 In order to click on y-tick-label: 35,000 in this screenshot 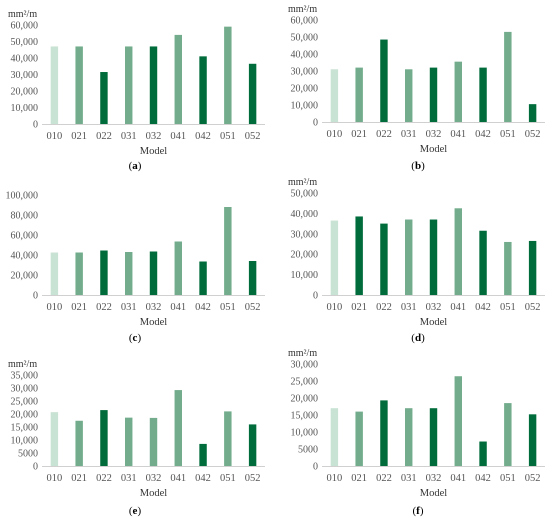, I will do `click(25, 376)`.